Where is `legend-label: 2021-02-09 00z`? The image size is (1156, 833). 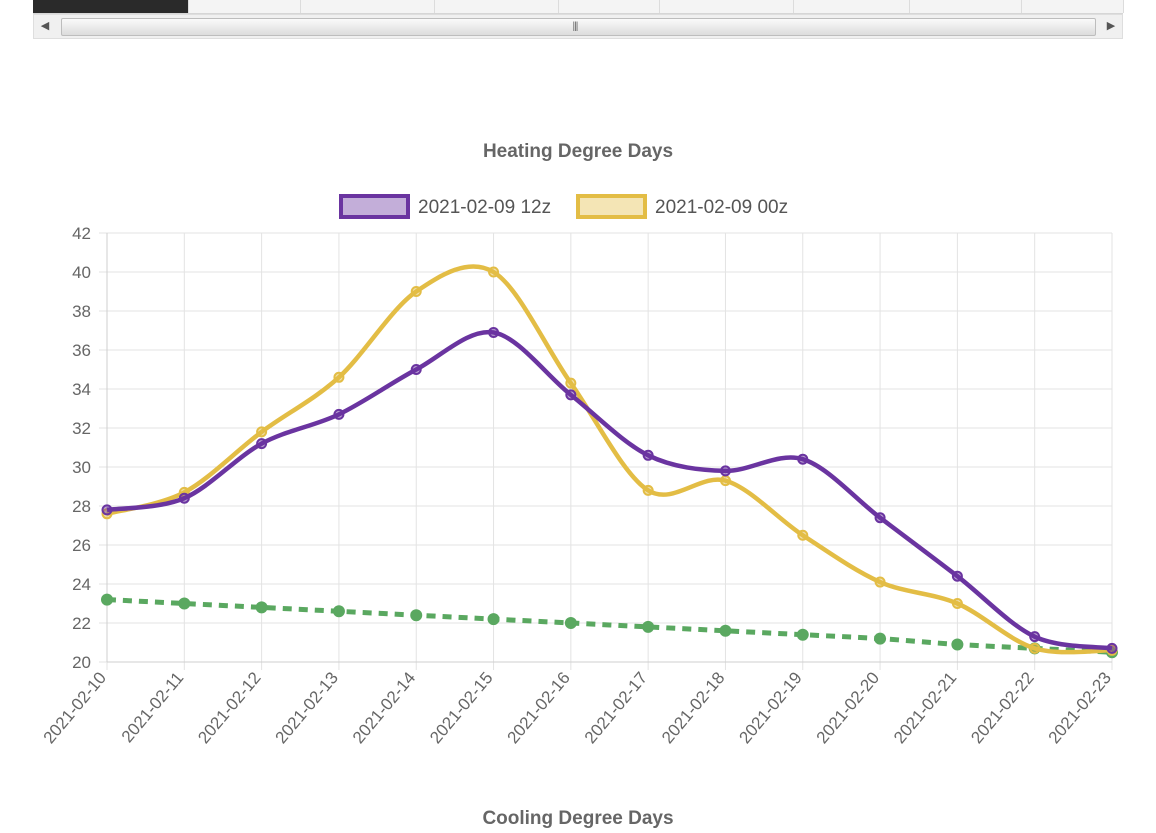
legend-label: 2021-02-09 00z is located at coordinates (721, 207).